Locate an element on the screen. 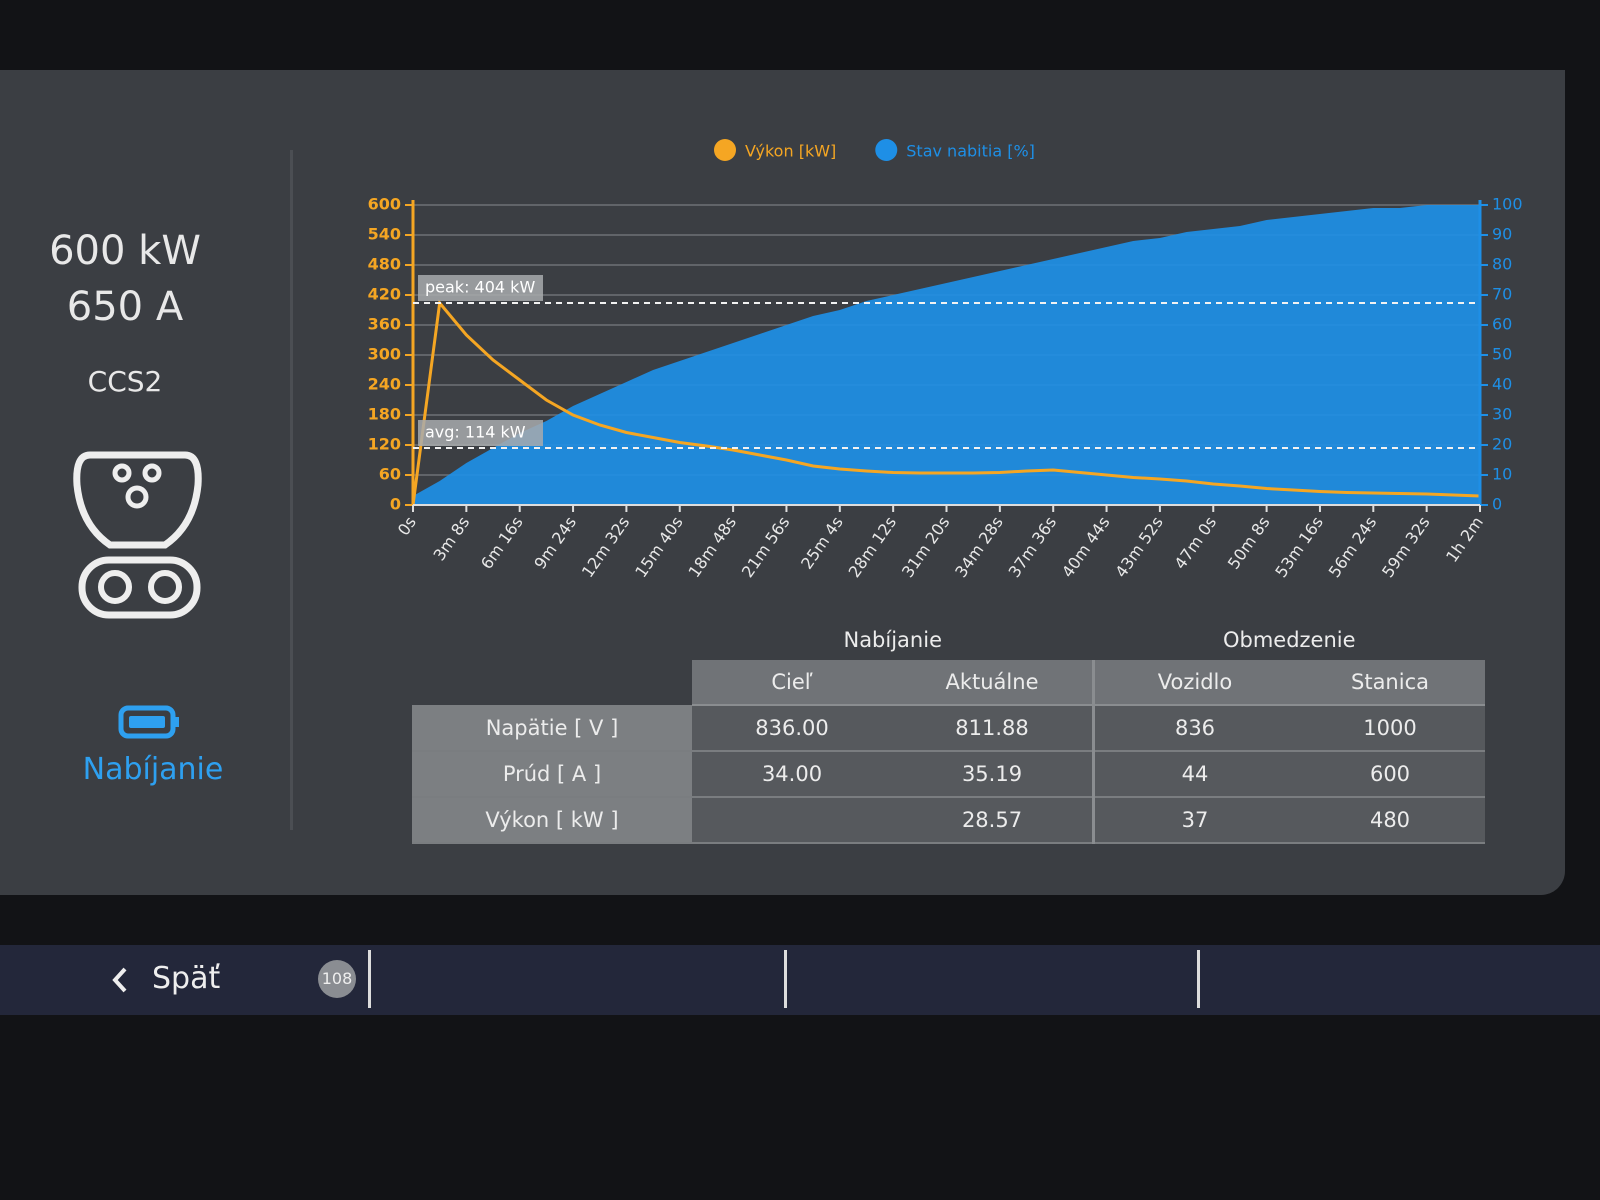  y-tick-label: 600 is located at coordinates (384, 204).